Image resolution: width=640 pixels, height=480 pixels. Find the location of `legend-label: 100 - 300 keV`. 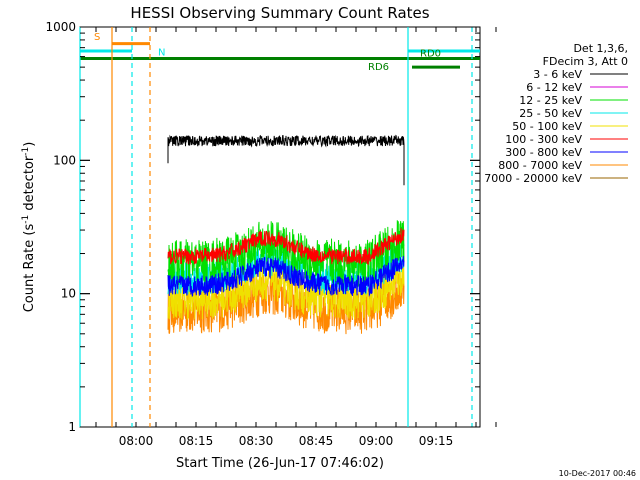

legend-label: 100 - 300 keV is located at coordinates (543, 139).